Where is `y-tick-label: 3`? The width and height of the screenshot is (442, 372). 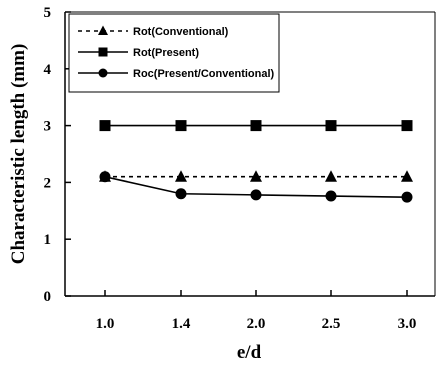
y-tick-label: 3 is located at coordinates (48, 127).